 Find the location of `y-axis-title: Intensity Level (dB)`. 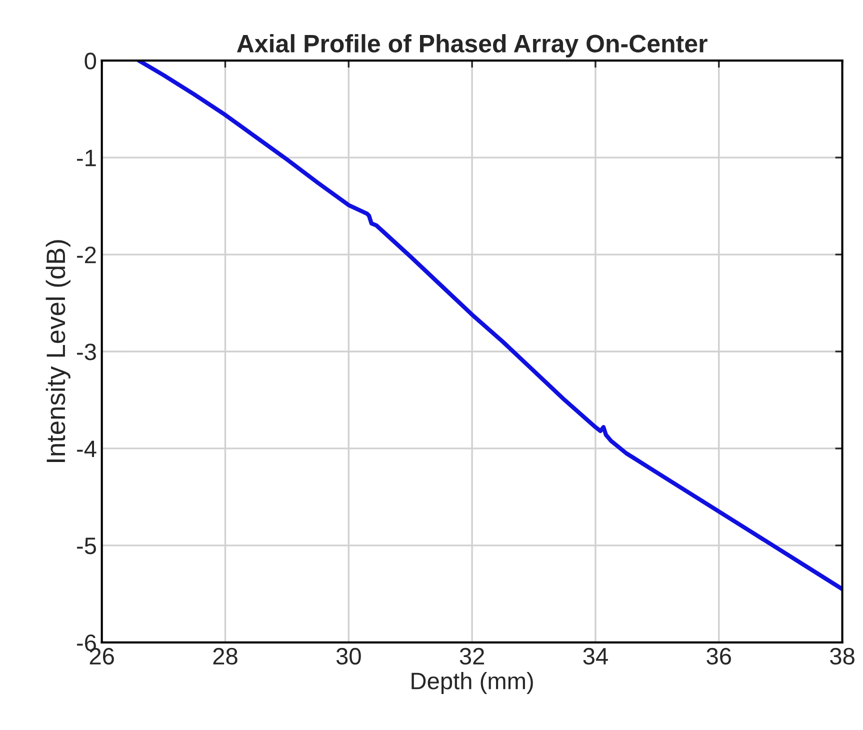

y-axis-title: Intensity Level (dB) is located at coordinates (58, 351).